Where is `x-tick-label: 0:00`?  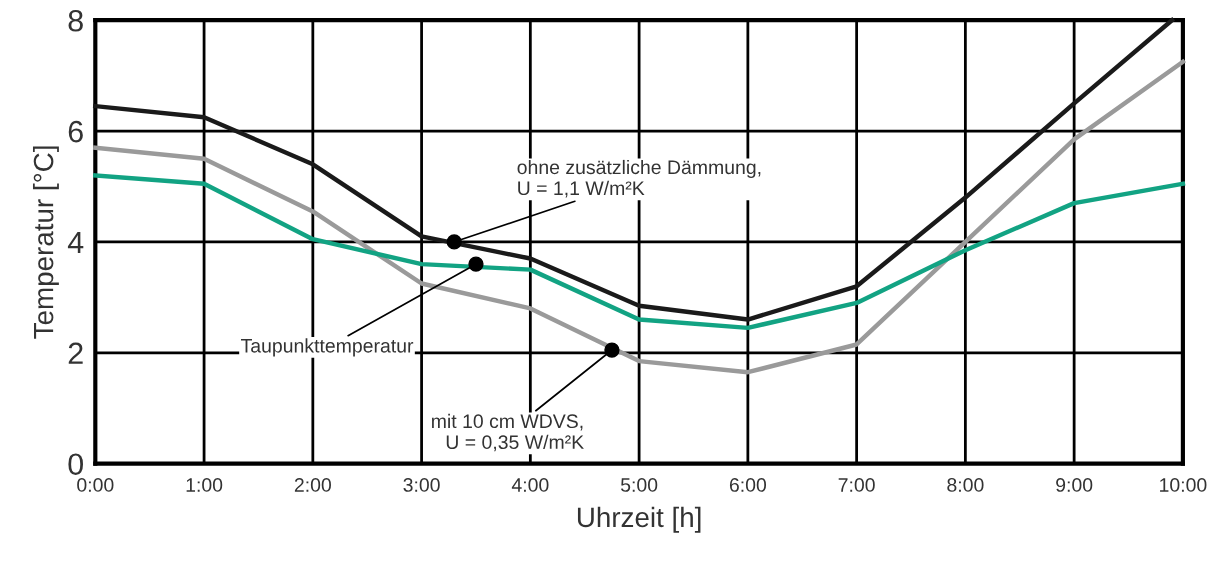
x-tick-label: 0:00 is located at coordinates (95, 485).